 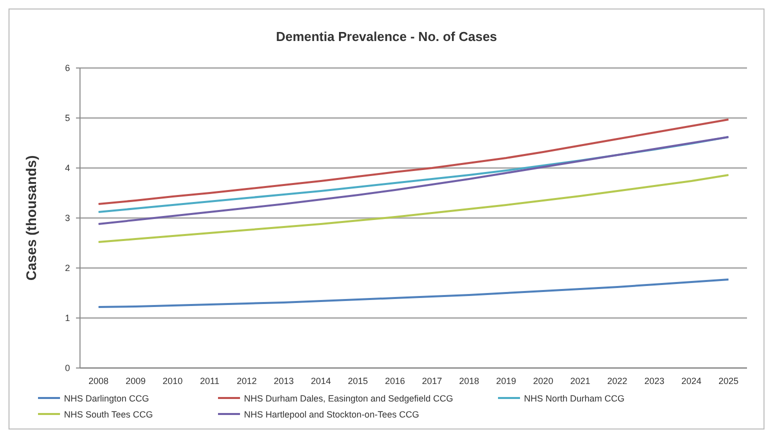 I want to click on y-axis-title: Cases (thousands), so click(x=31, y=218).